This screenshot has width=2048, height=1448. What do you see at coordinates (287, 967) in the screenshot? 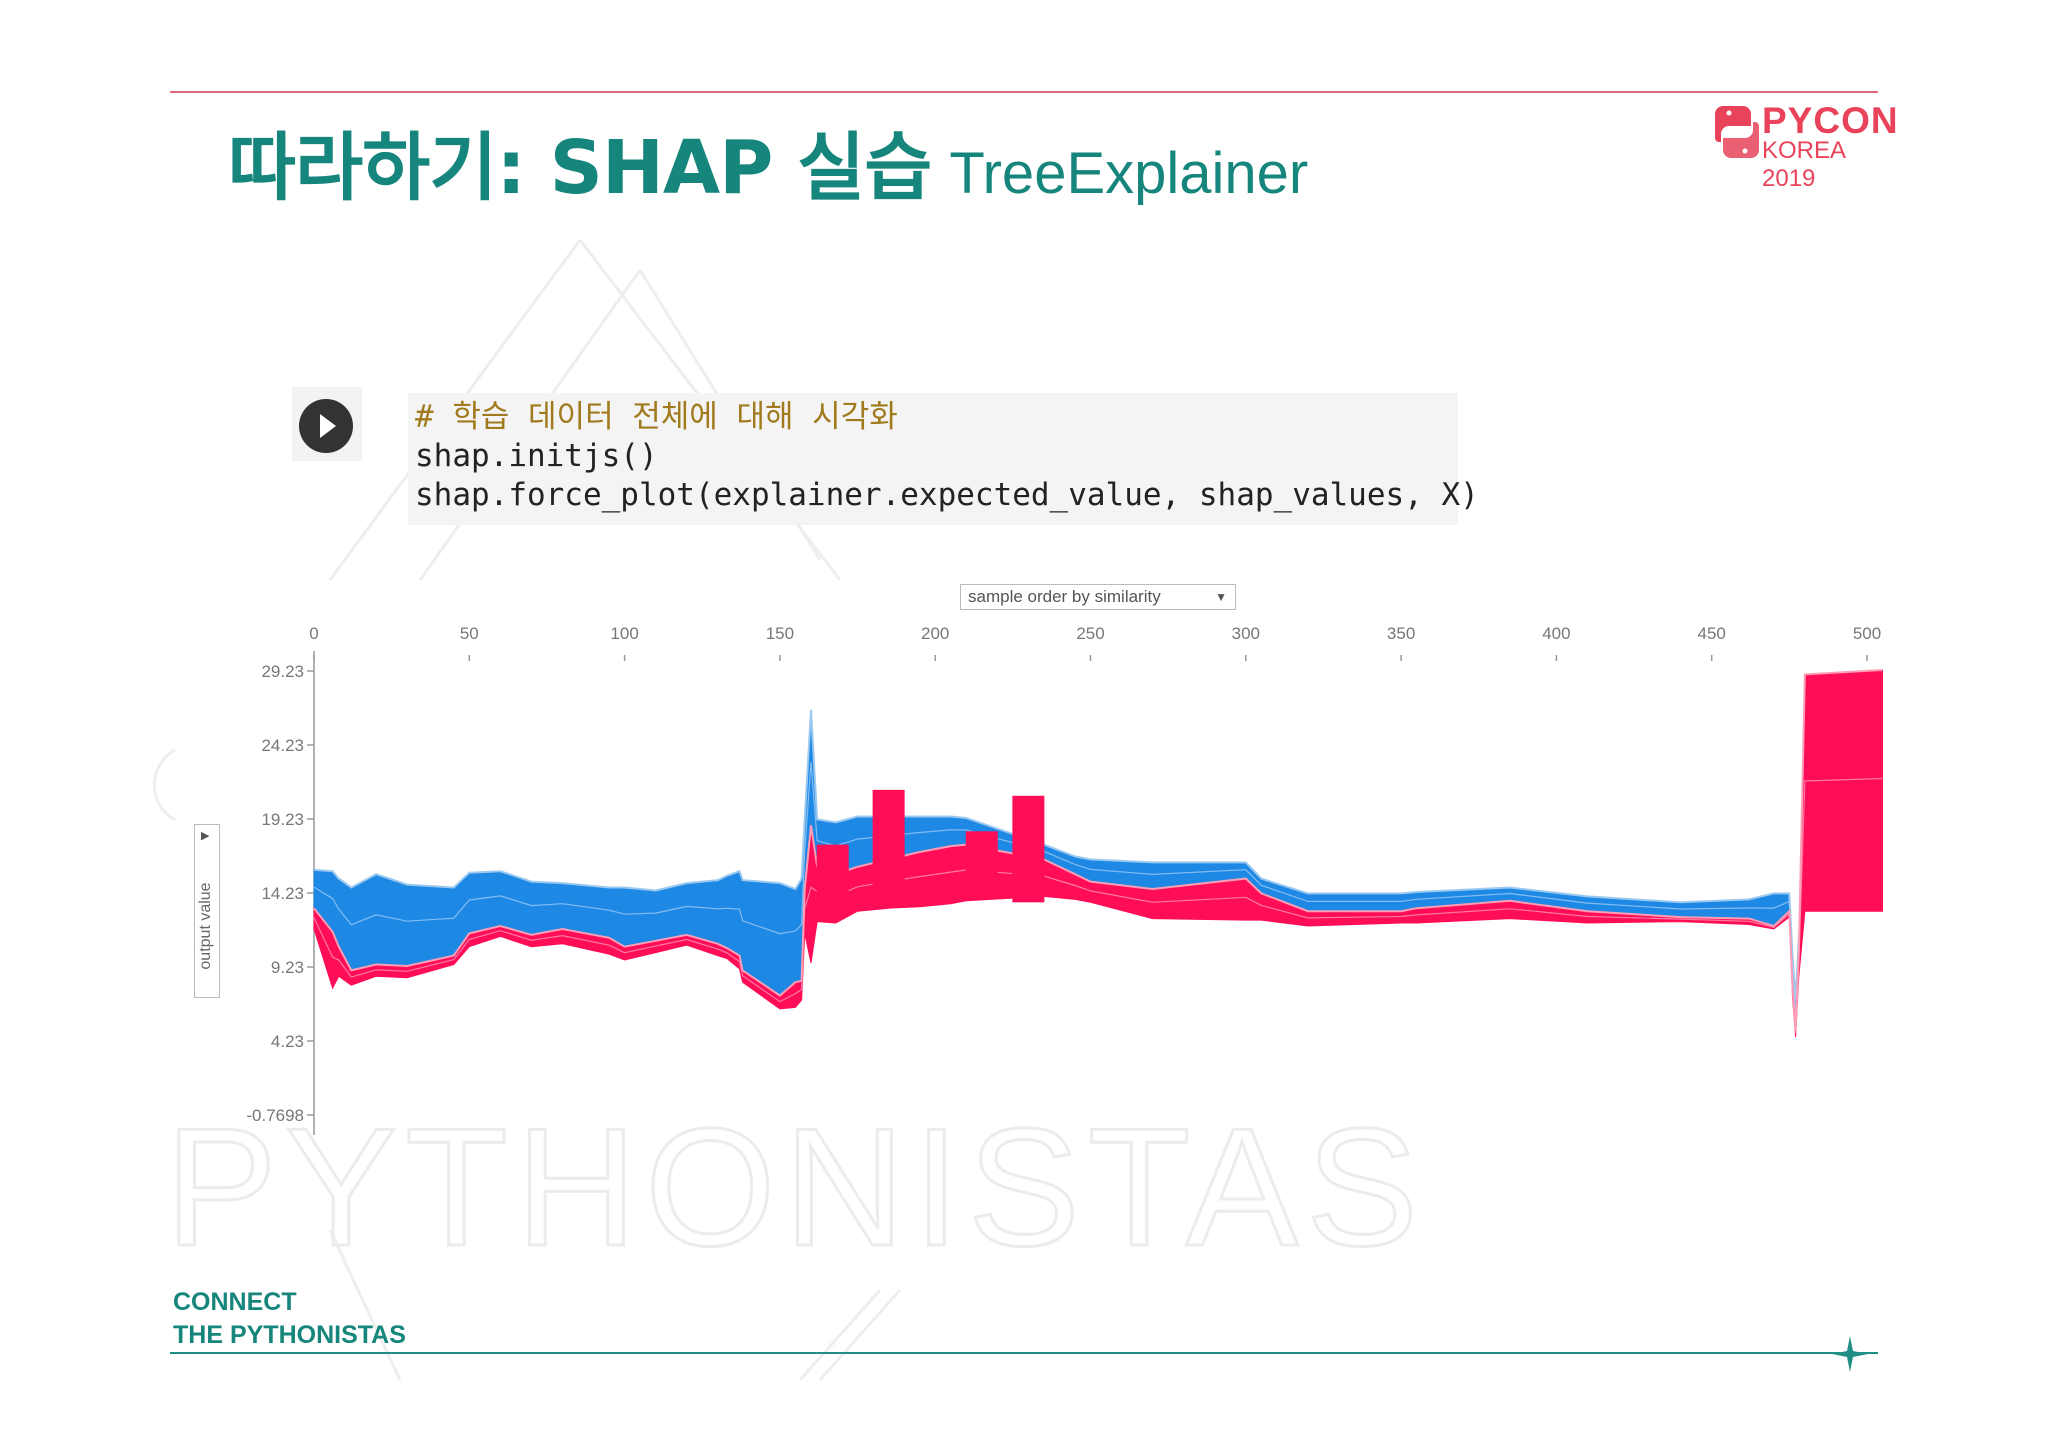
I see `y-tick-label: 9.23` at bounding box center [287, 967].